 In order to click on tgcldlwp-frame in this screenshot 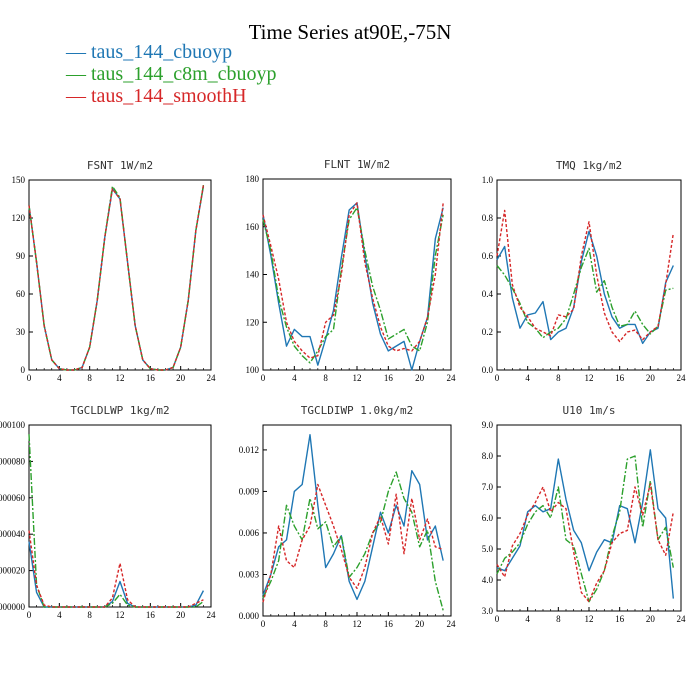, I will do `click(120, 516)`.